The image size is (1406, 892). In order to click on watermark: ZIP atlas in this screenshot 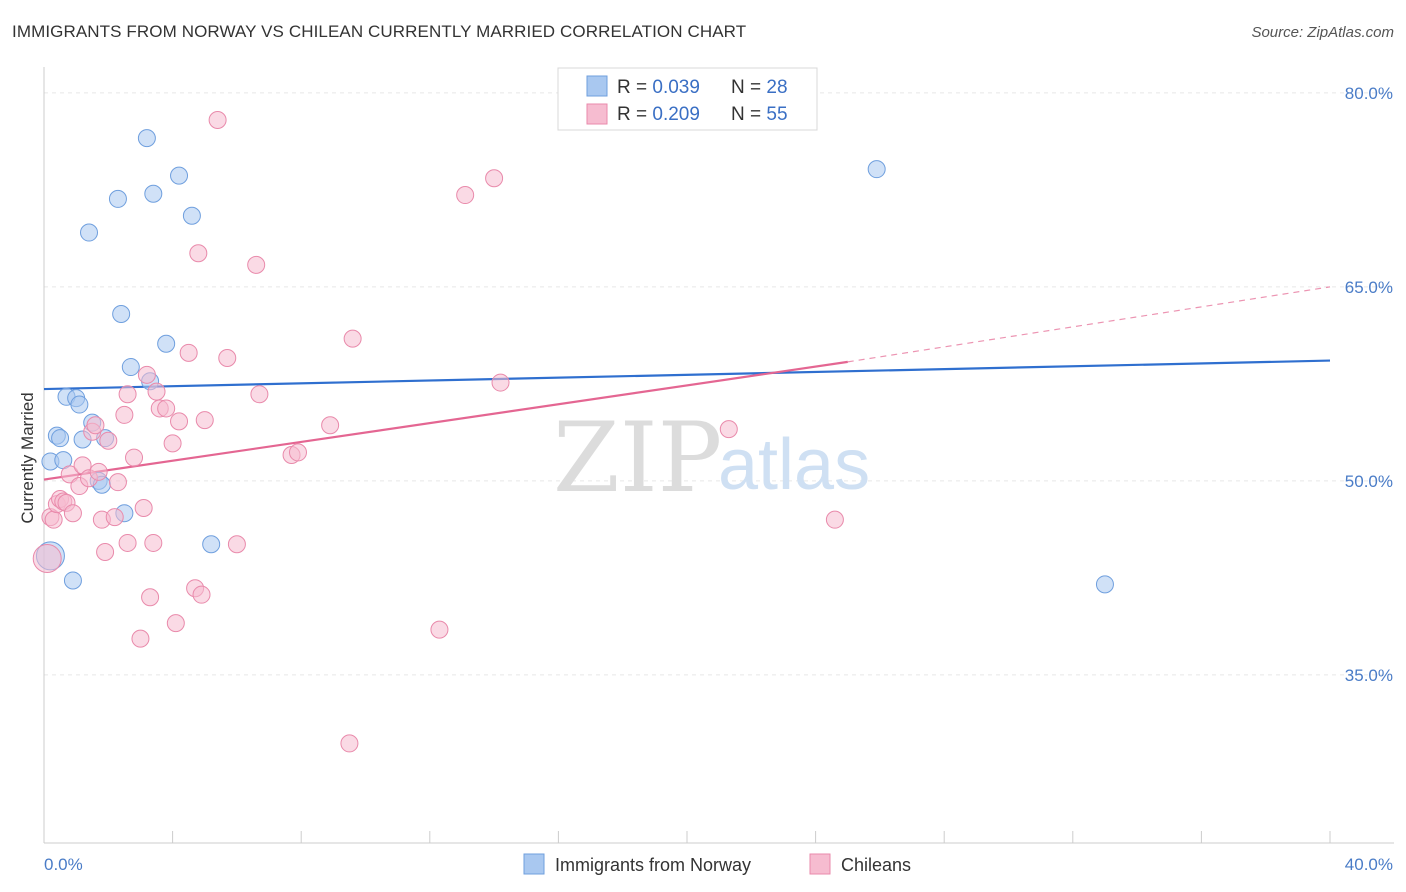, I will do `click(711, 458)`.